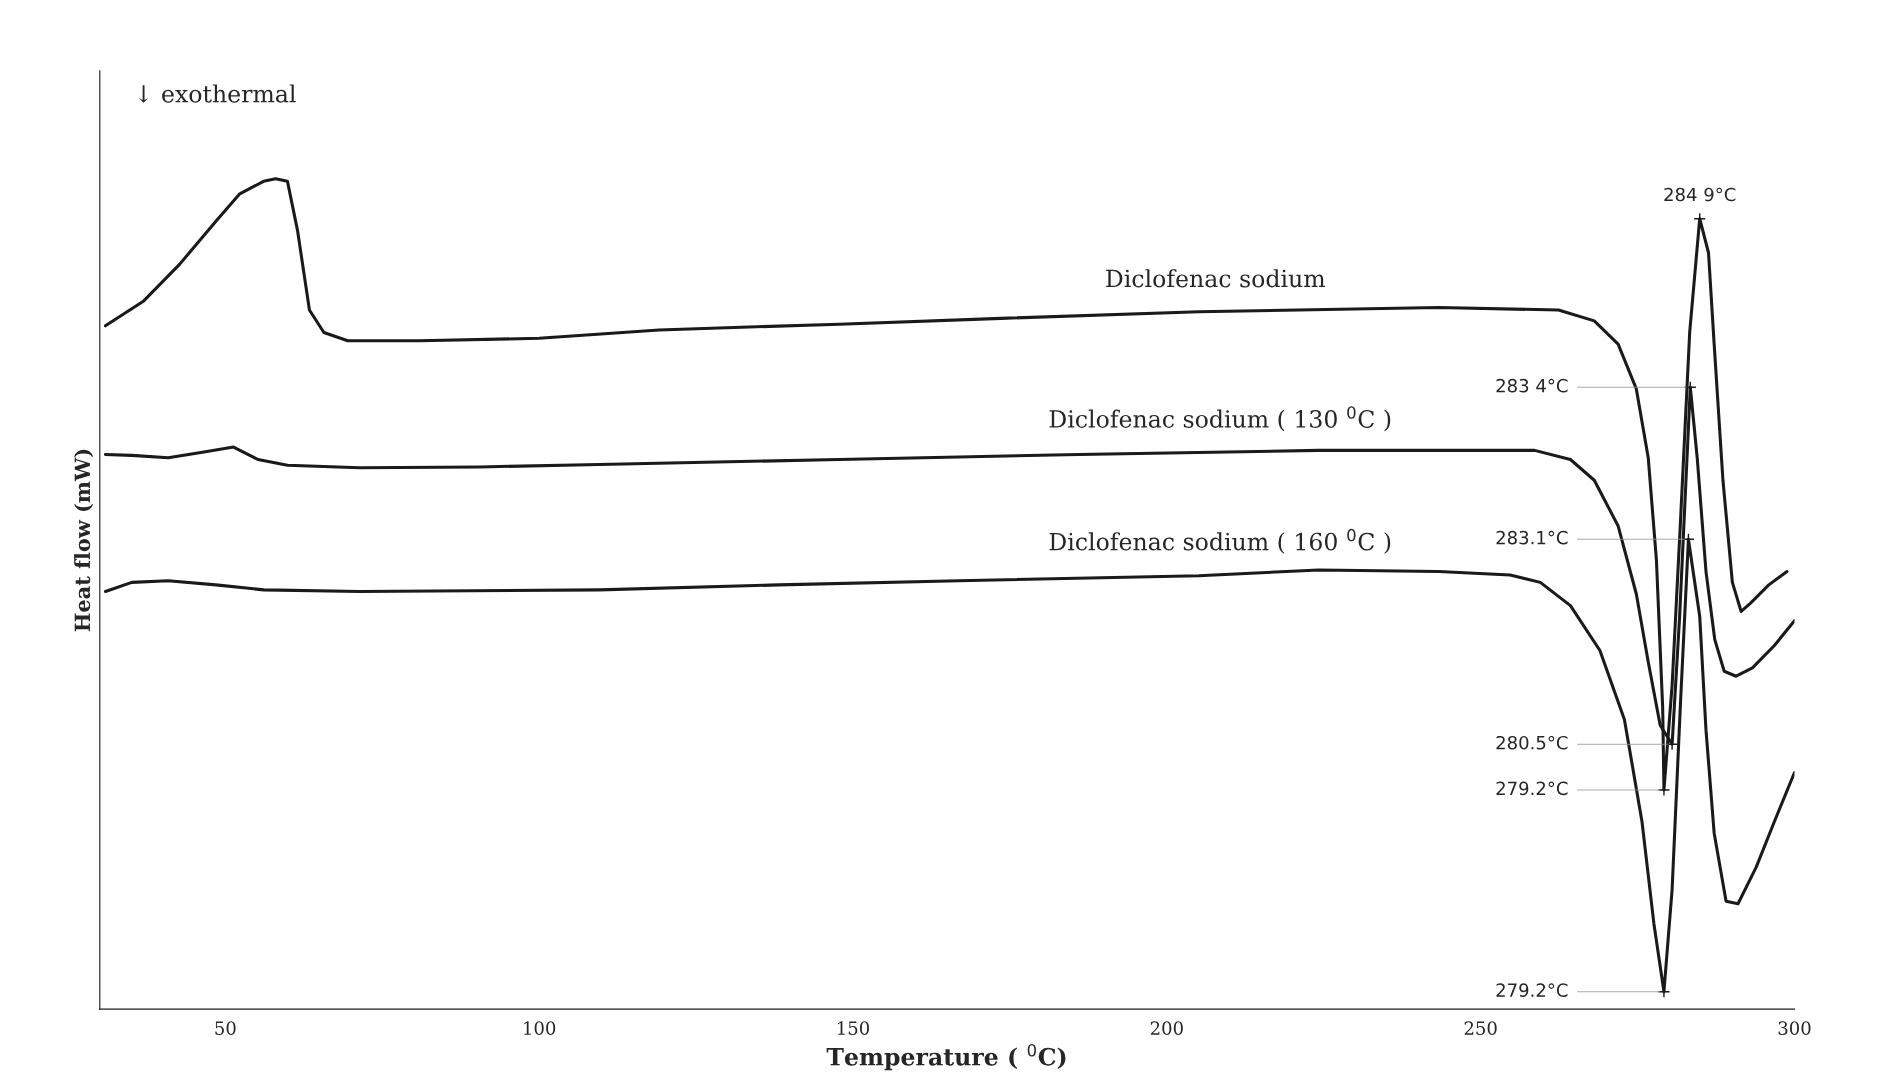 This screenshot has height=1091, width=1883. What do you see at coordinates (1166, 1028) in the screenshot?
I see `x-tick-label: 200` at bounding box center [1166, 1028].